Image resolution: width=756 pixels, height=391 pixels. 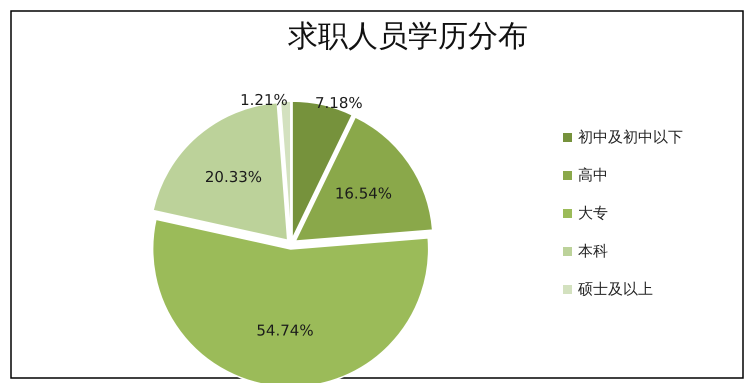 What do you see at coordinates (615, 289) in the screenshot?
I see `legend-label: 硕士及以上` at bounding box center [615, 289].